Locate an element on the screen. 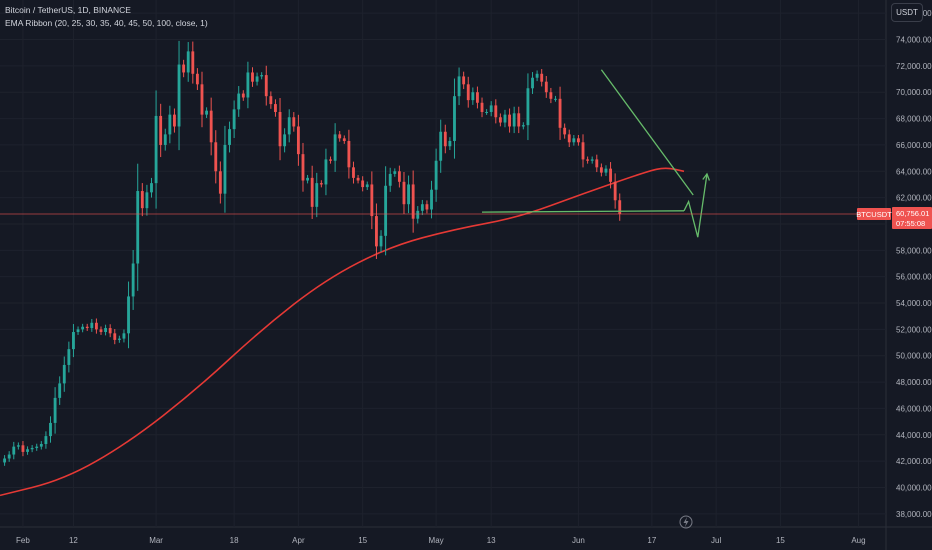 Image resolution: width=932 pixels, height=550 pixels. drawings-layer is located at coordinates (596, 153).